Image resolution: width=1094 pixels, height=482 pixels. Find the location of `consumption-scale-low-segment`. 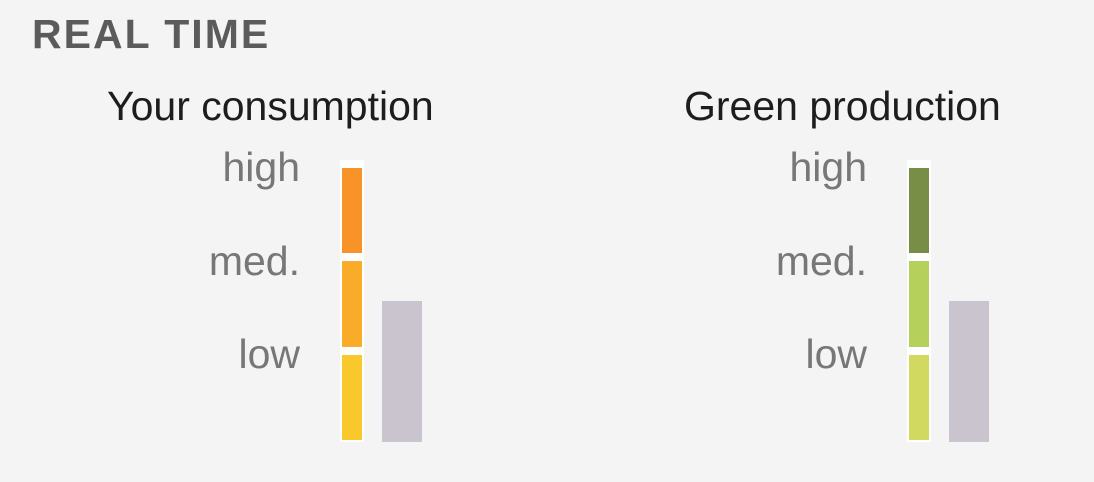

consumption-scale-low-segment is located at coordinates (352, 397).